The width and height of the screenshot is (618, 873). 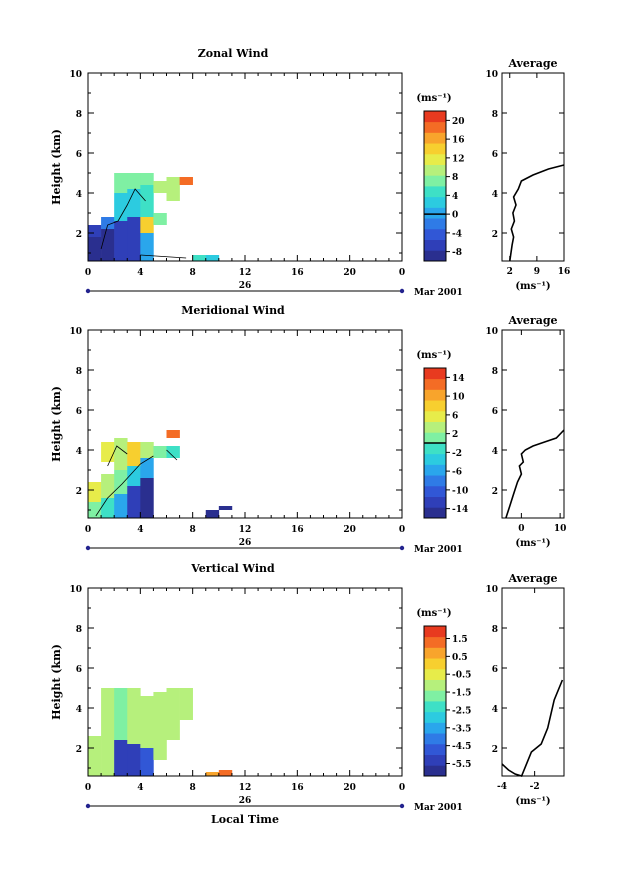 What do you see at coordinates (232, 568) in the screenshot?
I see `panel-title: Vertical Wind` at bounding box center [232, 568].